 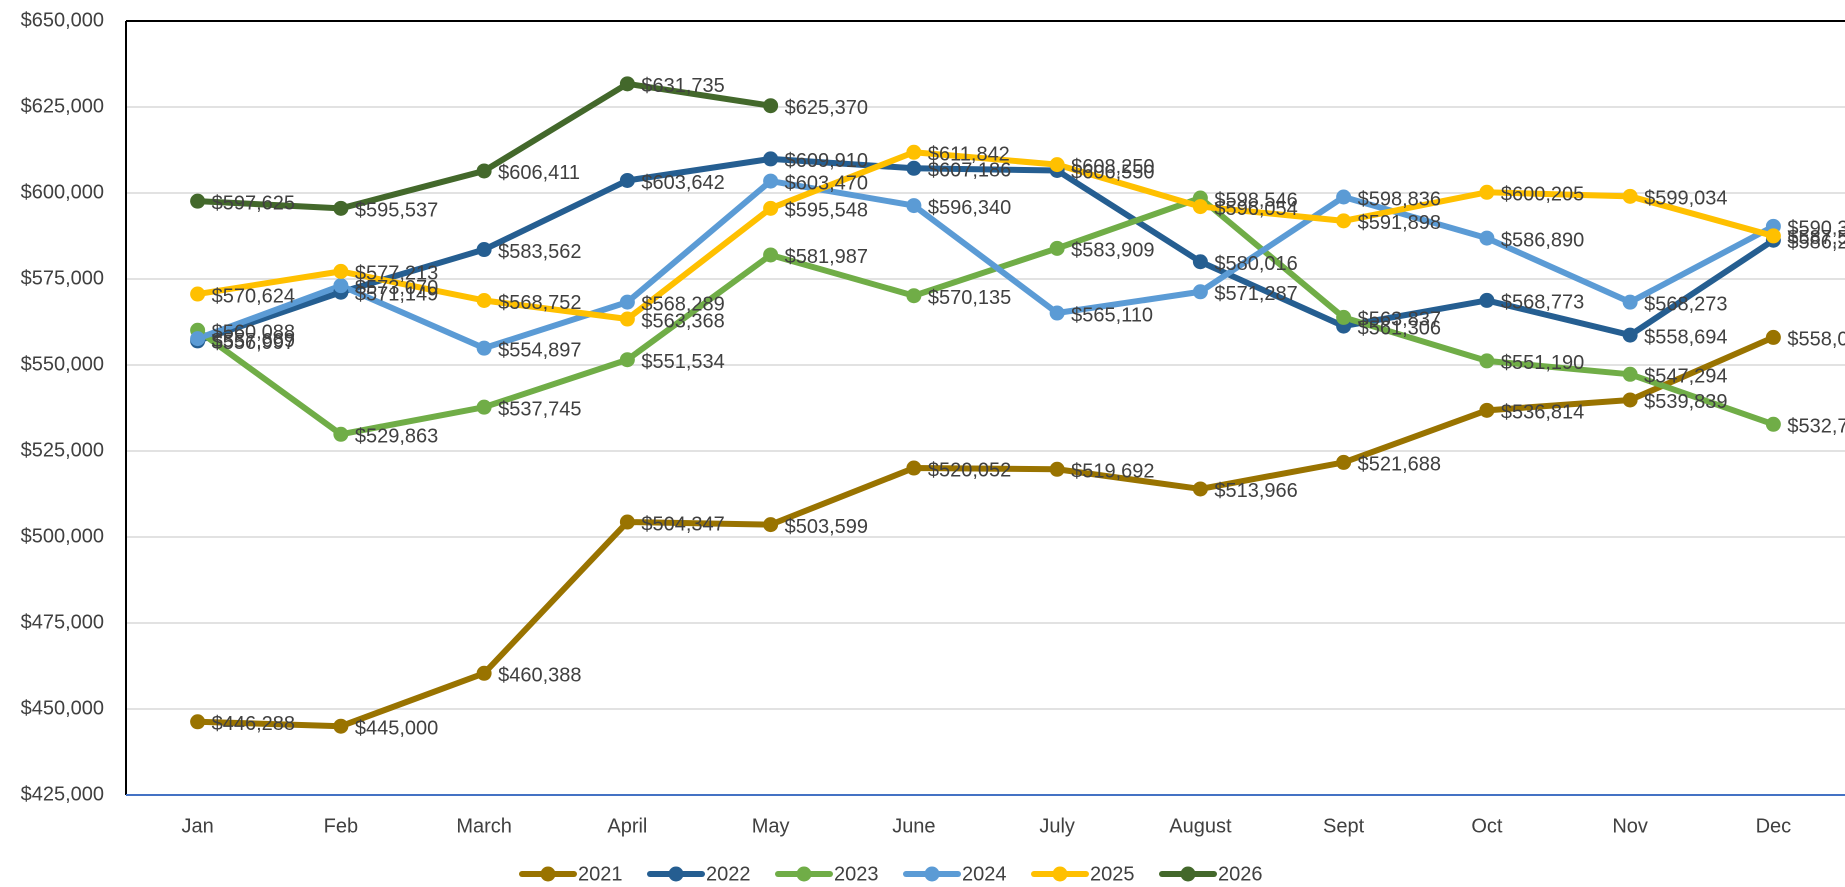 I want to click on data-label: $606,411, so click(x=539, y=173).